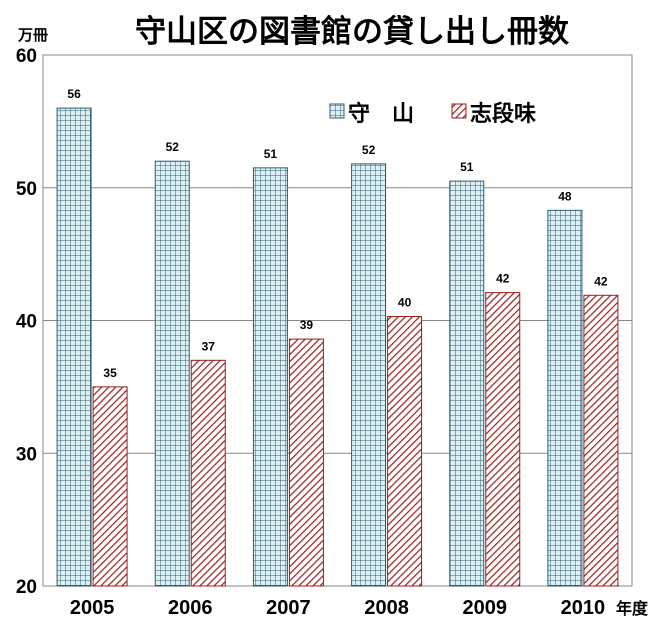 The width and height of the screenshot is (663, 626). Describe the element at coordinates (381, 114) in the screenshot. I see `legend-label-moriyama: 守 山` at that location.